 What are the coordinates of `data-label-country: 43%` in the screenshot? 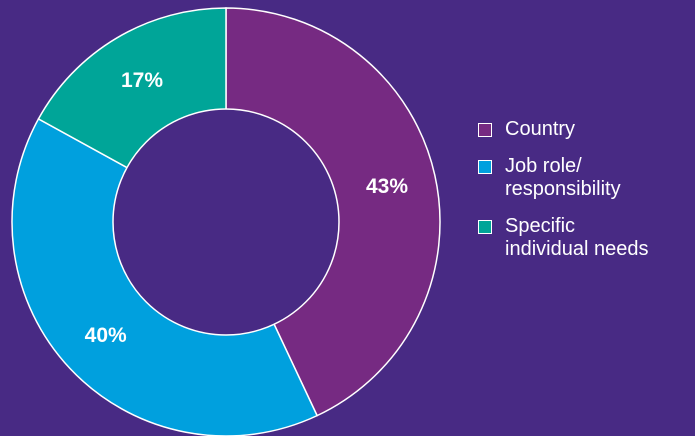 It's located at (387, 186).